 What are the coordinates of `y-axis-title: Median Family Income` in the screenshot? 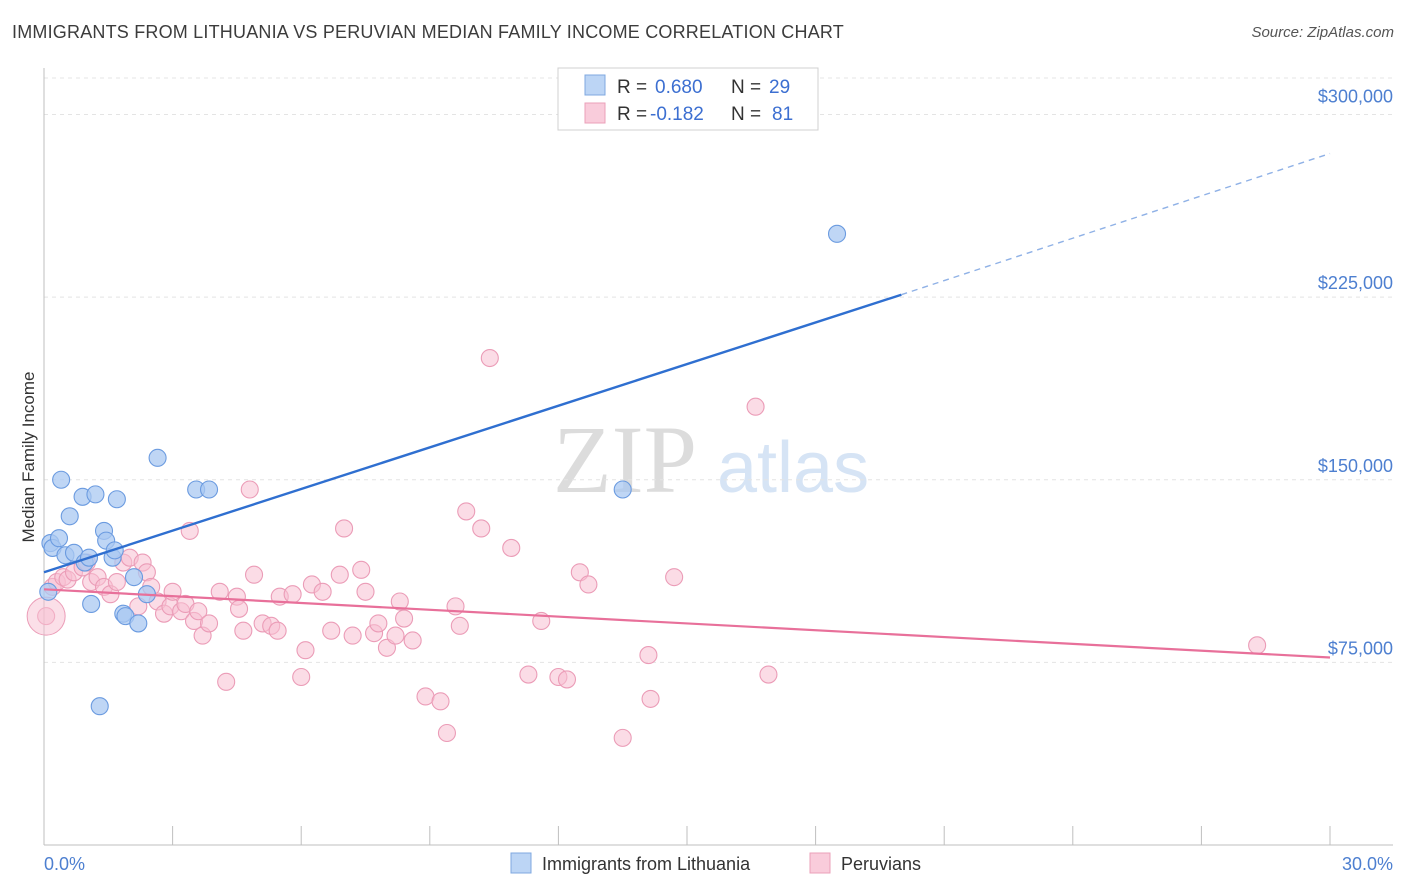 It's located at (28, 456).